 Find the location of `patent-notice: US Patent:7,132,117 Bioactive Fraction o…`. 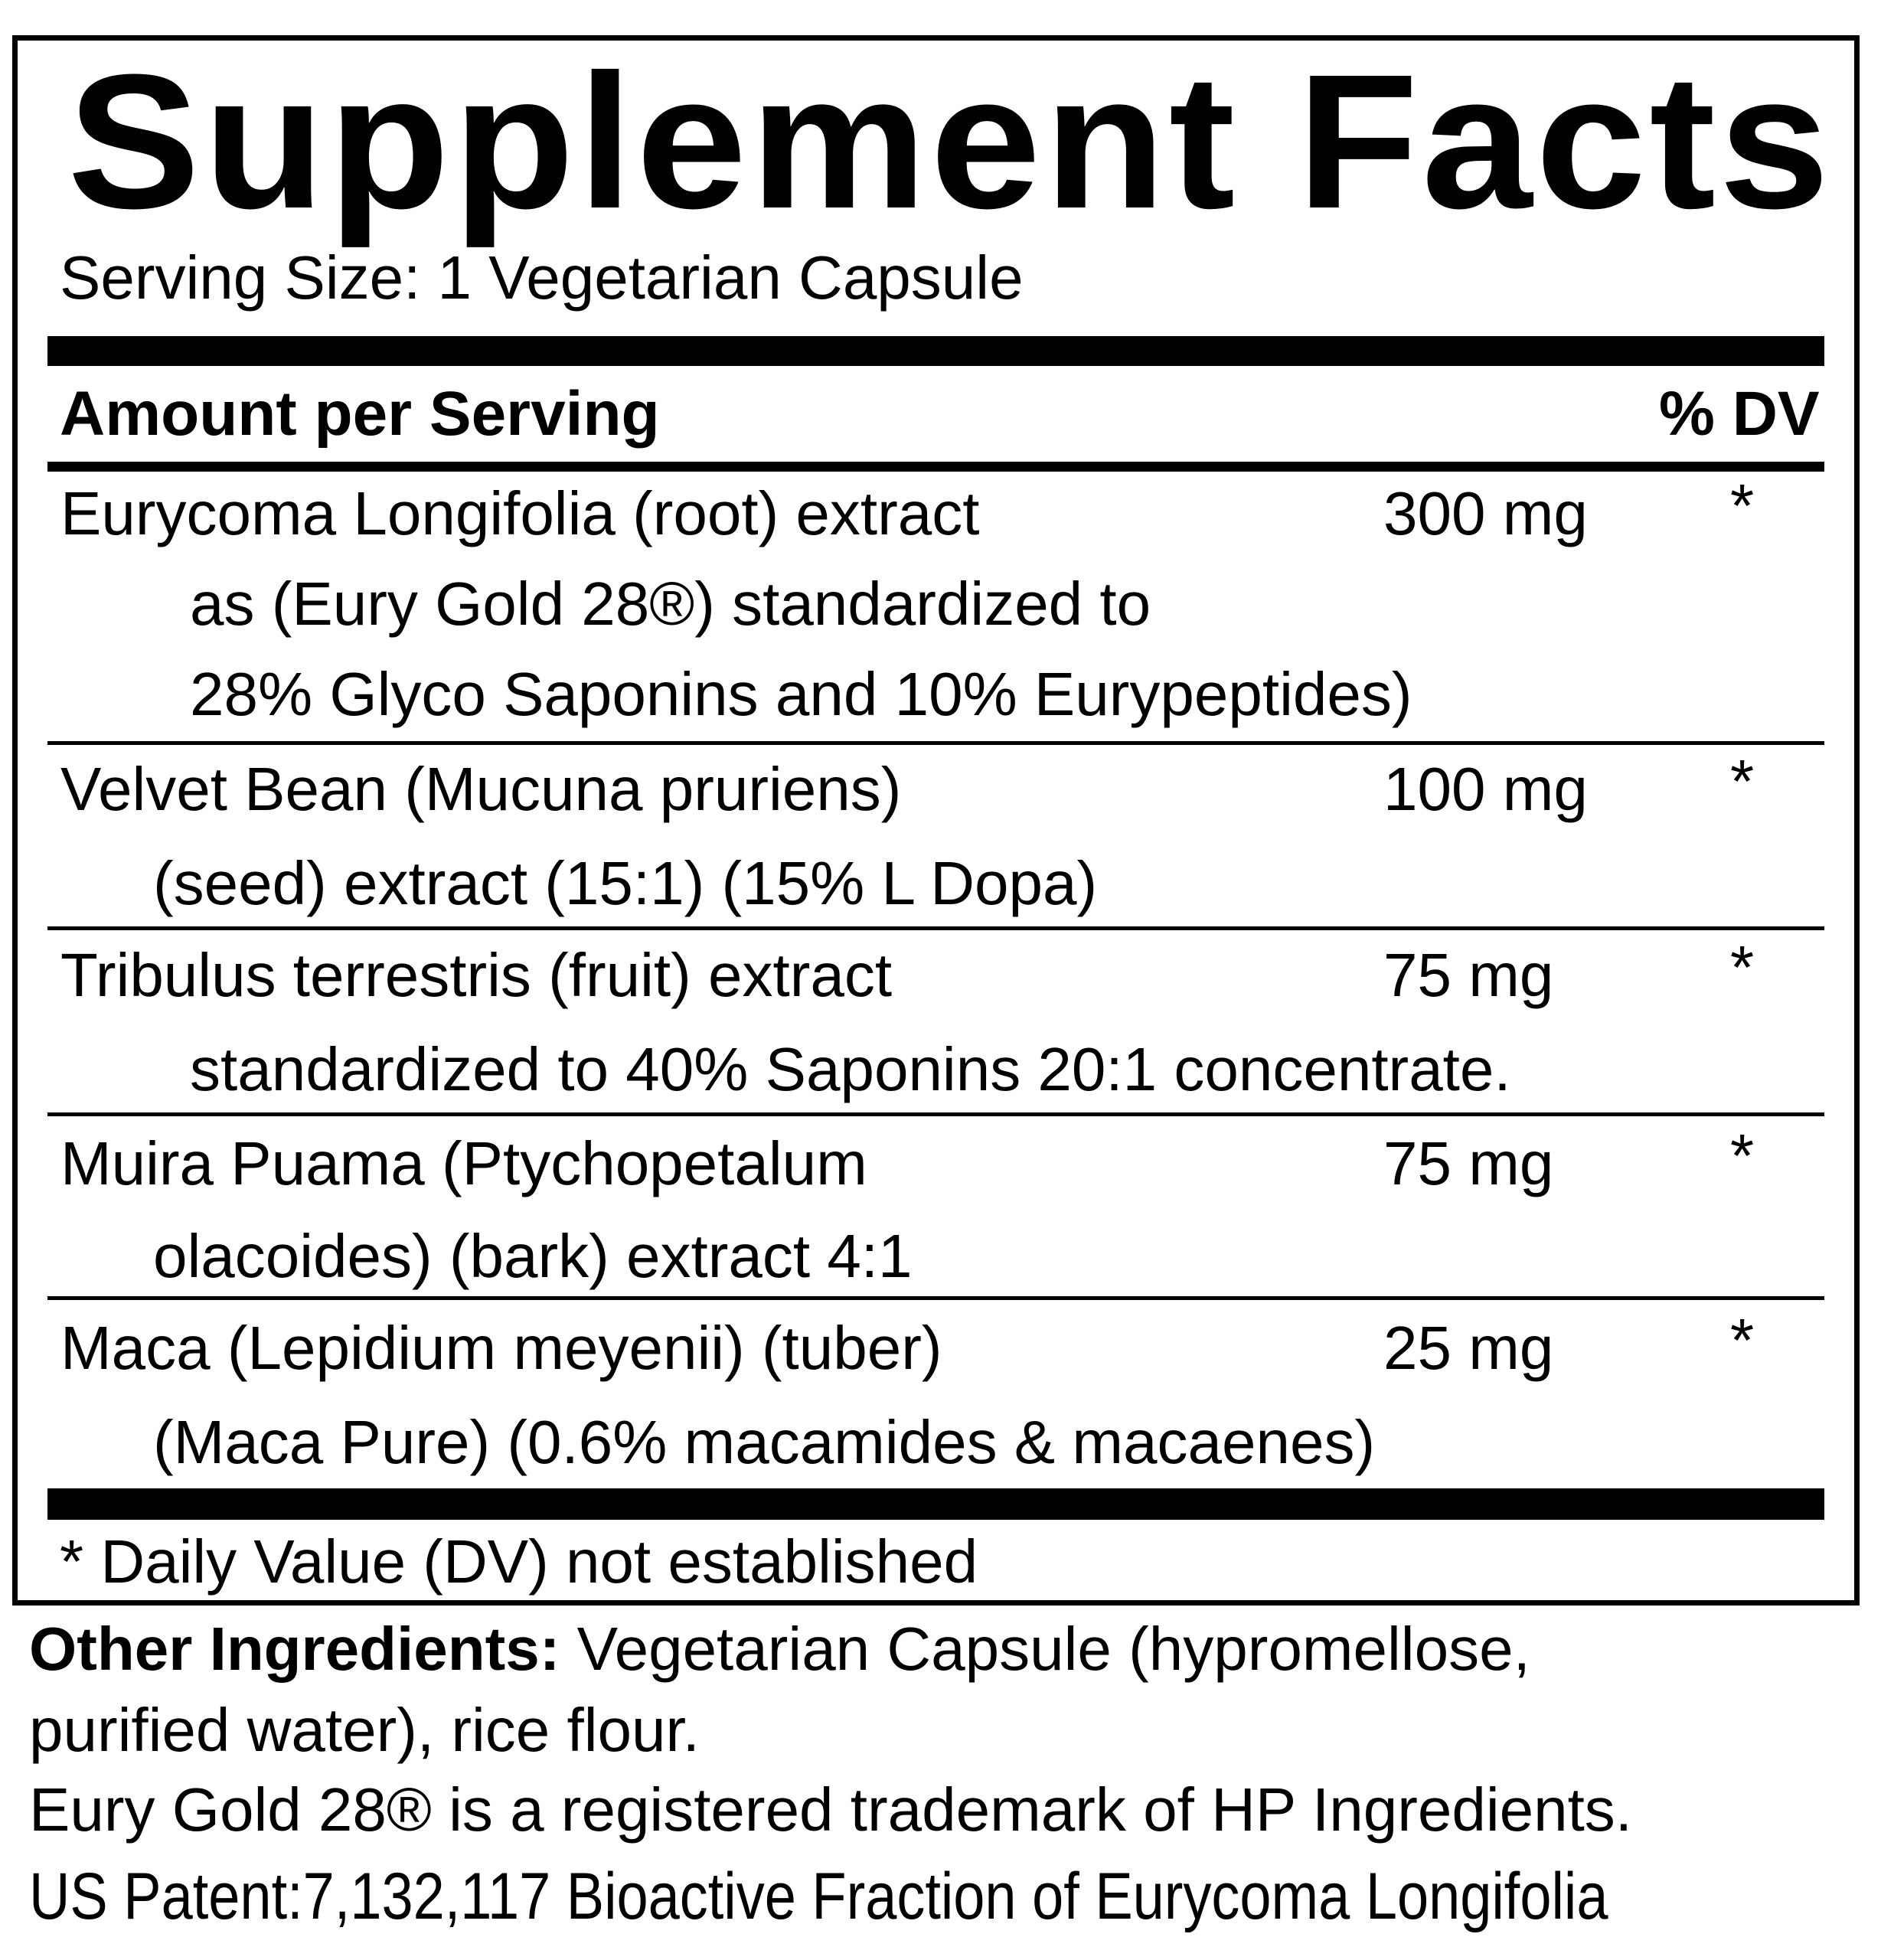

patent-notice: US Patent:7,132,117 Bioactive Fraction o… is located at coordinates (818, 1896).